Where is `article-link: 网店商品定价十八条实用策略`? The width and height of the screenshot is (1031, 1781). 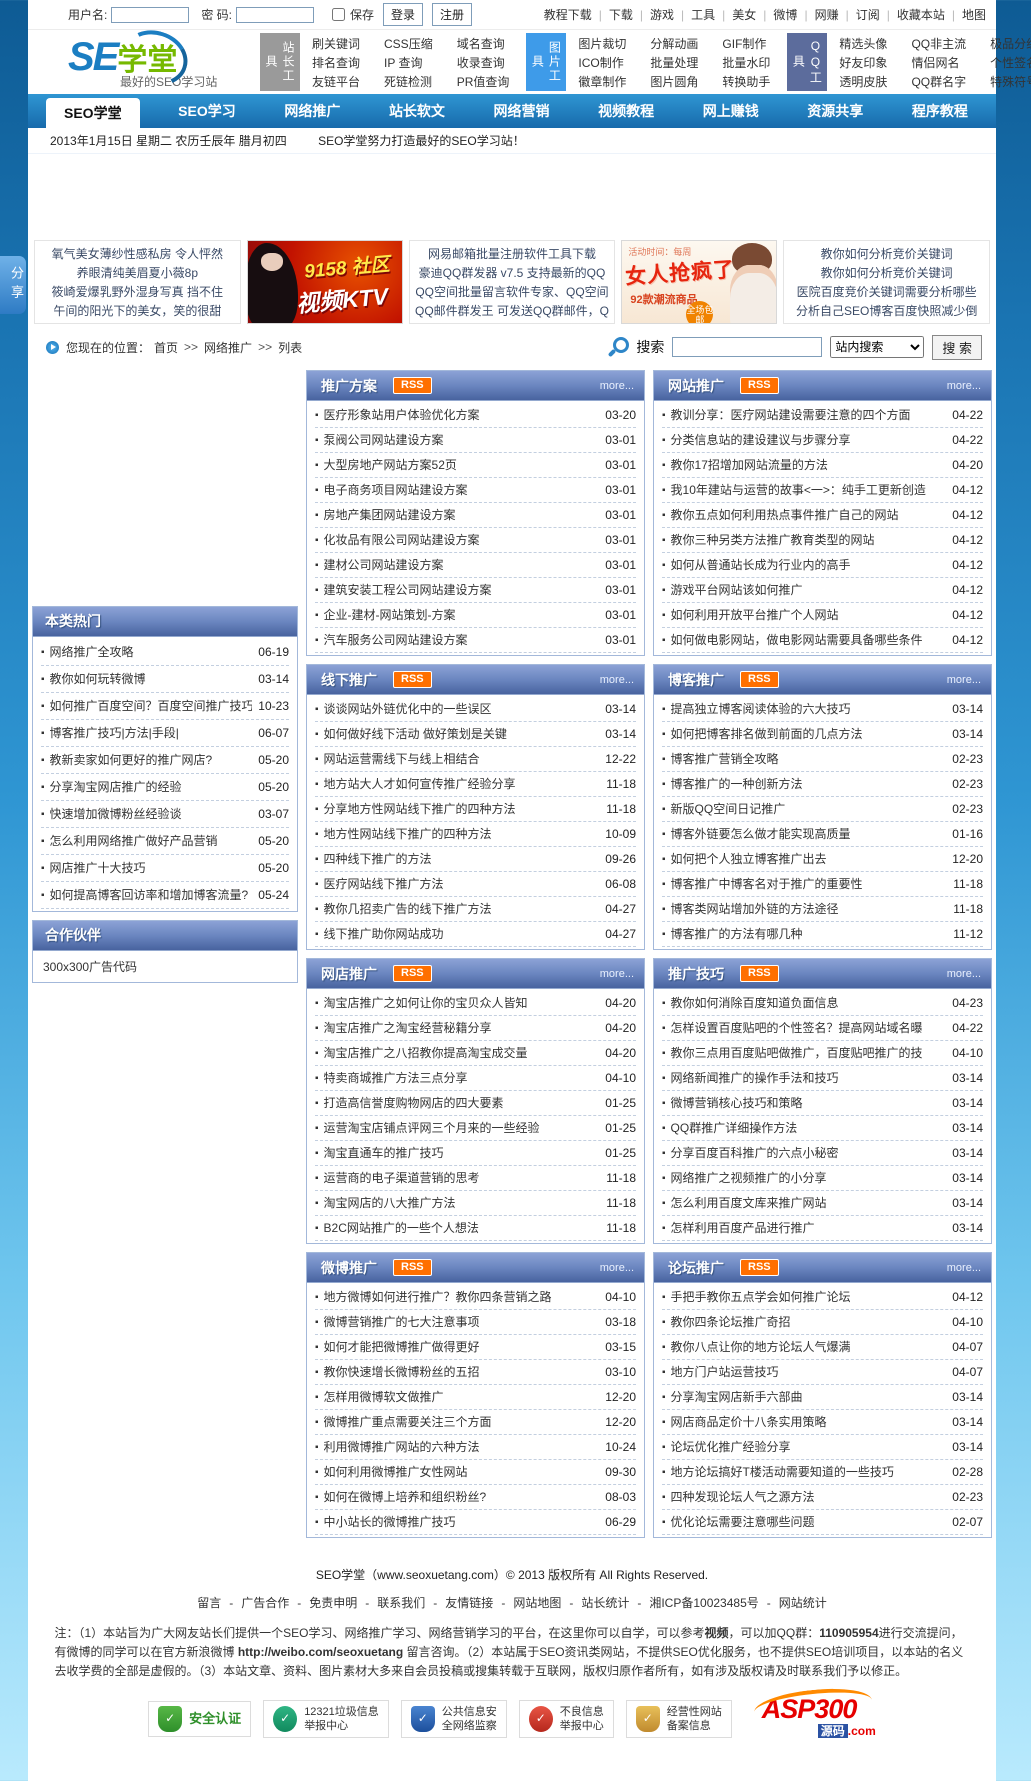
article-link: 网店商品定价十八条实用策略 is located at coordinates (748, 1421).